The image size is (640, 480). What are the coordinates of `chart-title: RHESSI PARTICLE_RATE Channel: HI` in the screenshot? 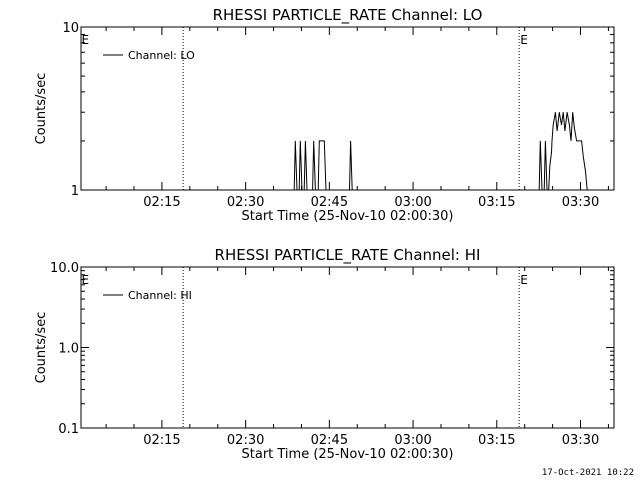 It's located at (348, 255).